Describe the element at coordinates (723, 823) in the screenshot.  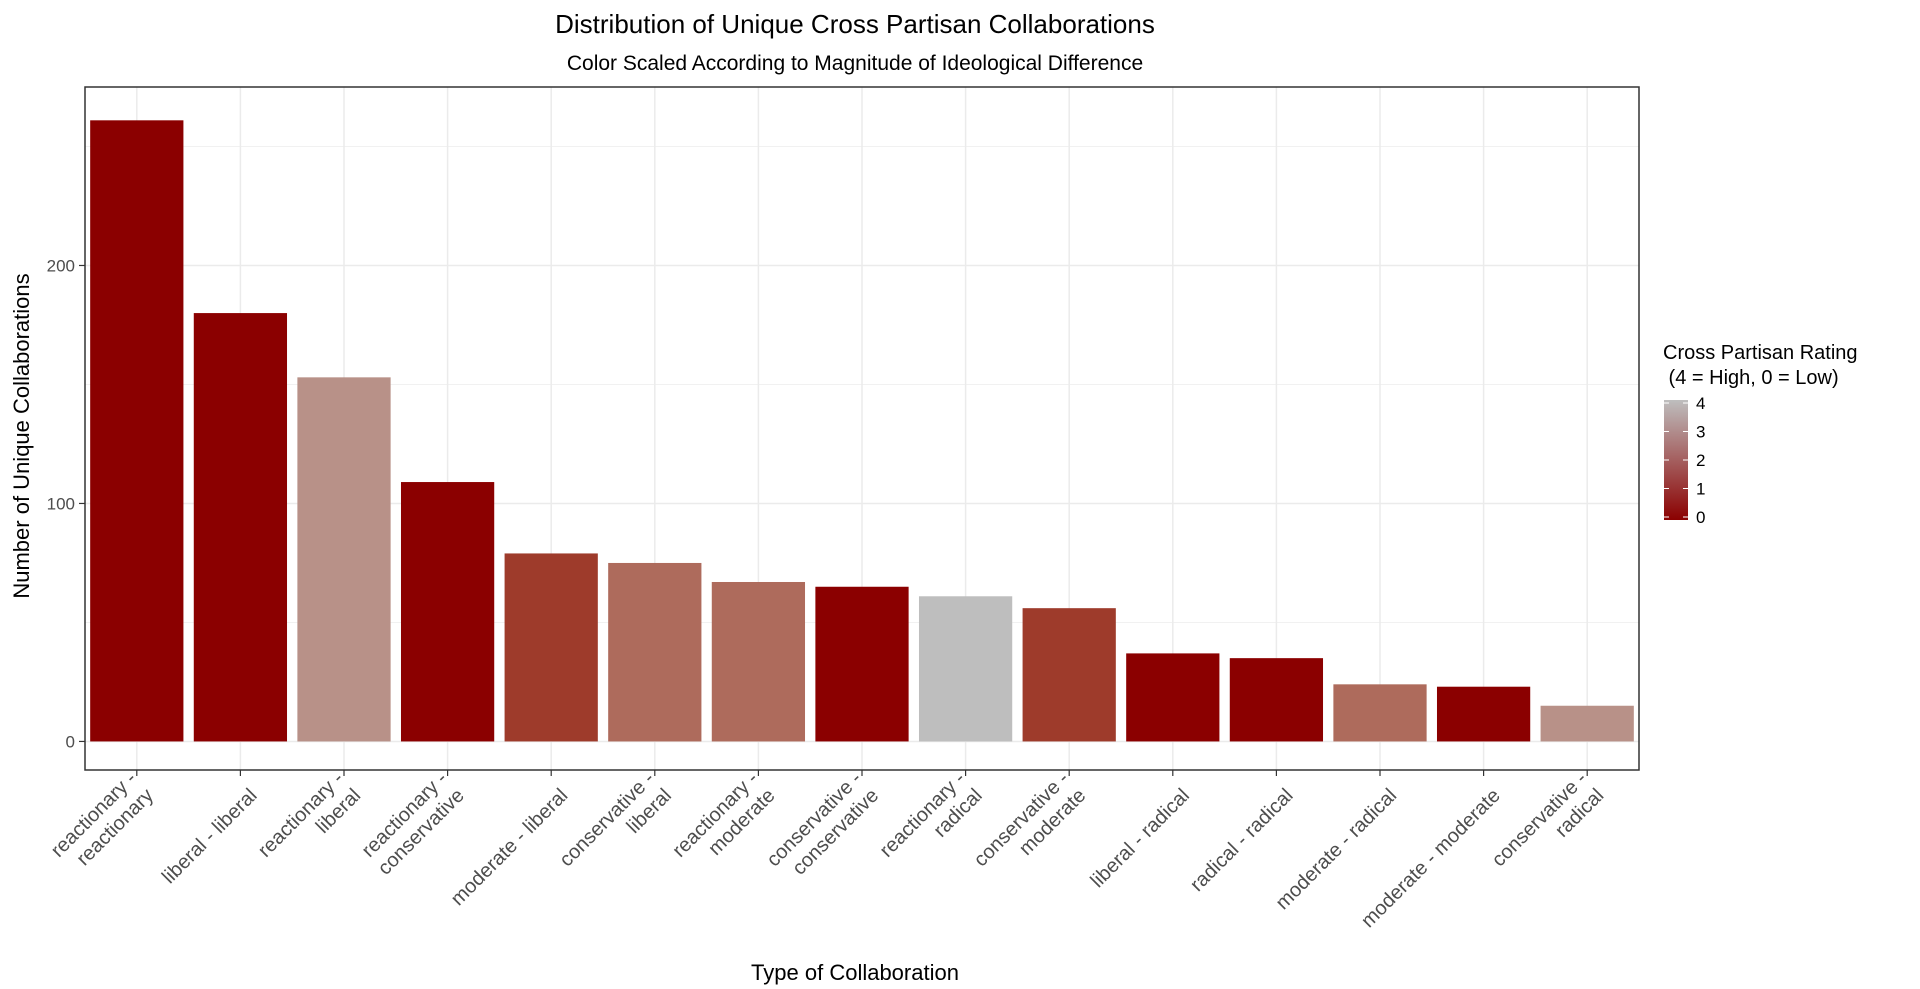
I see `x-tick-label: reactionary -moderate` at that location.